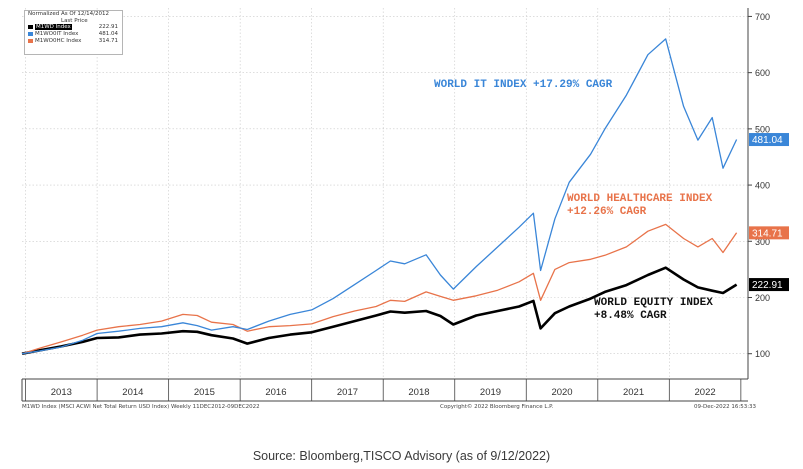 The width and height of the screenshot is (803, 469). What do you see at coordinates (108, 41) in the screenshot?
I see `legend-item-value: 314.71` at bounding box center [108, 41].